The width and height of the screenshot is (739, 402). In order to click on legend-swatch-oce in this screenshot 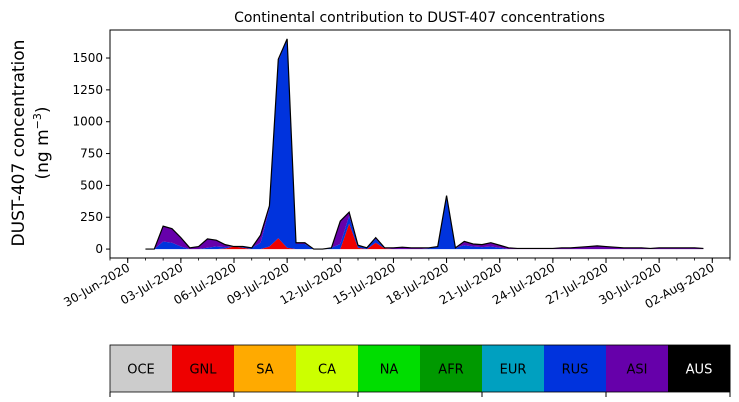, I will do `click(141, 368)`.